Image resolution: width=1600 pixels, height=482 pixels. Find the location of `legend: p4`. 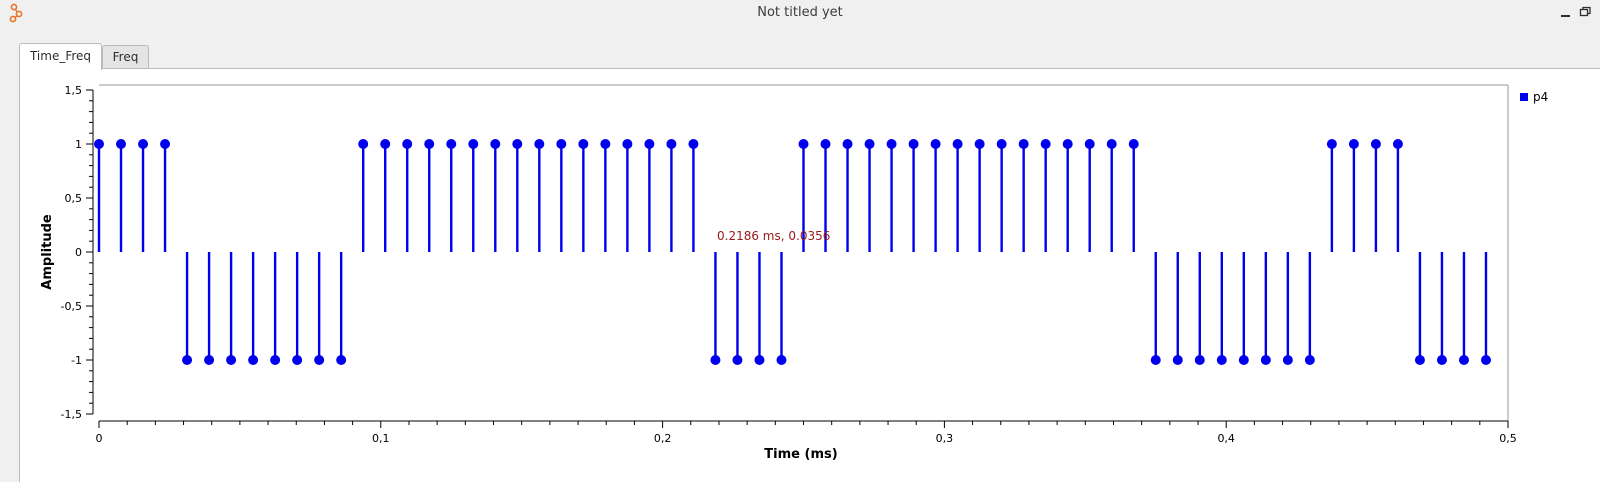

legend: p4 is located at coordinates (1534, 97).